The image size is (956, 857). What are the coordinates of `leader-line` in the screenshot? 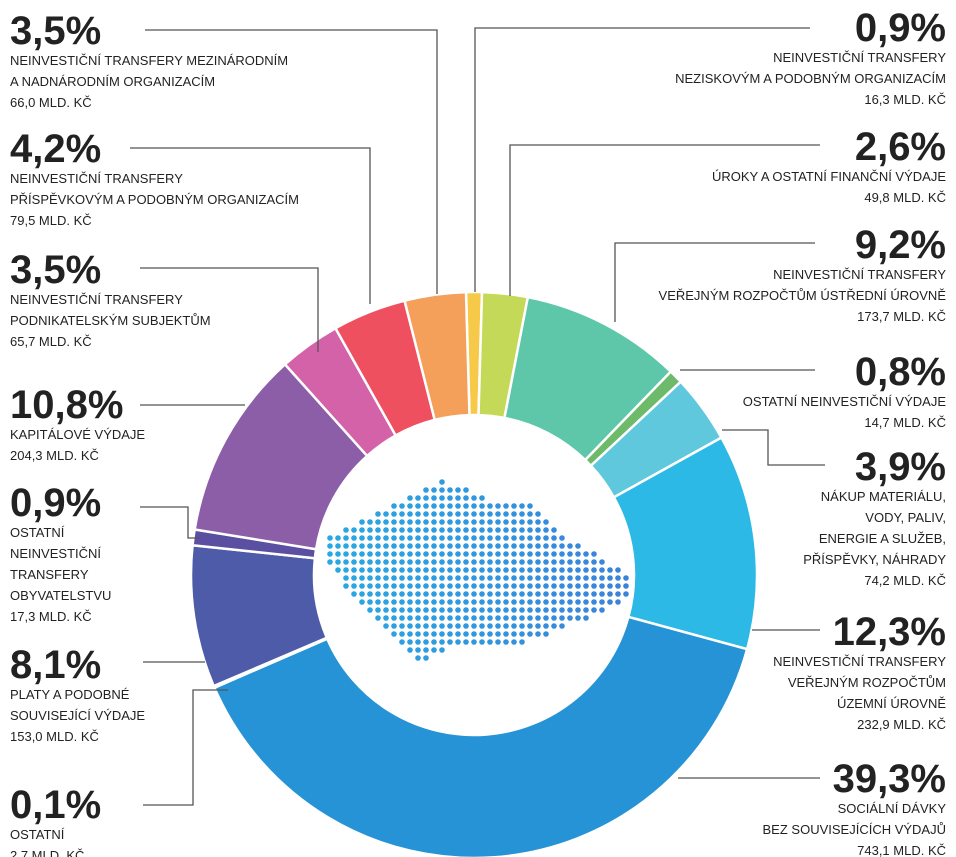 It's located at (773, 447).